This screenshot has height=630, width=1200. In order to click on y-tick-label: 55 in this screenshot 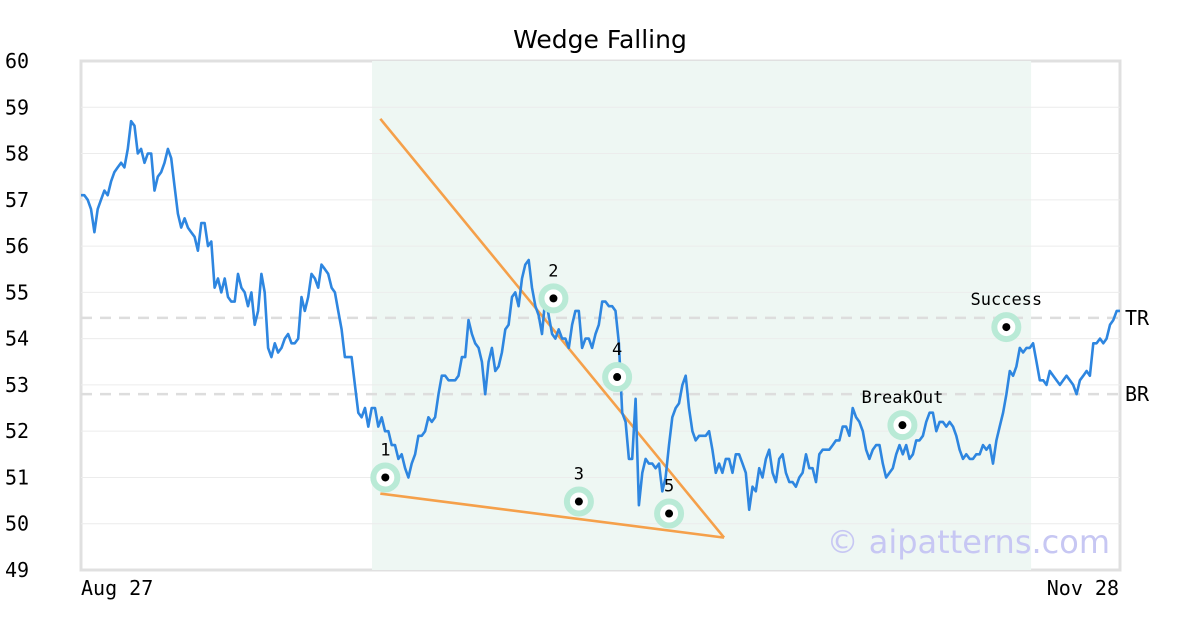, I will do `click(17, 292)`.